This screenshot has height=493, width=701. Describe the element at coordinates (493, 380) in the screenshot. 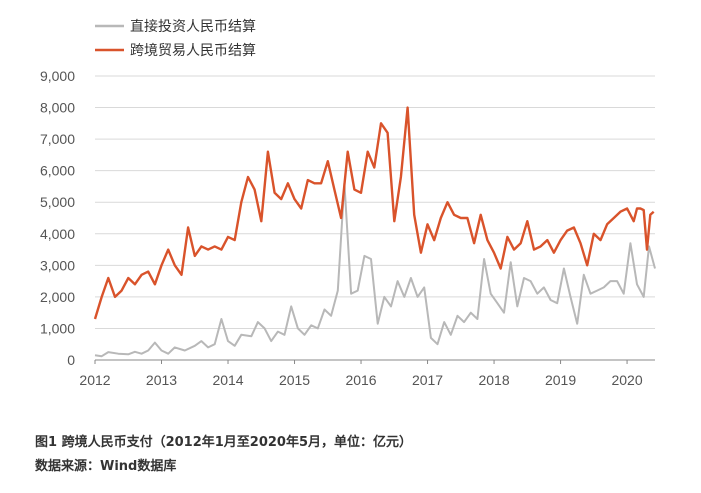

I see `x-tick-label: 2018` at that location.